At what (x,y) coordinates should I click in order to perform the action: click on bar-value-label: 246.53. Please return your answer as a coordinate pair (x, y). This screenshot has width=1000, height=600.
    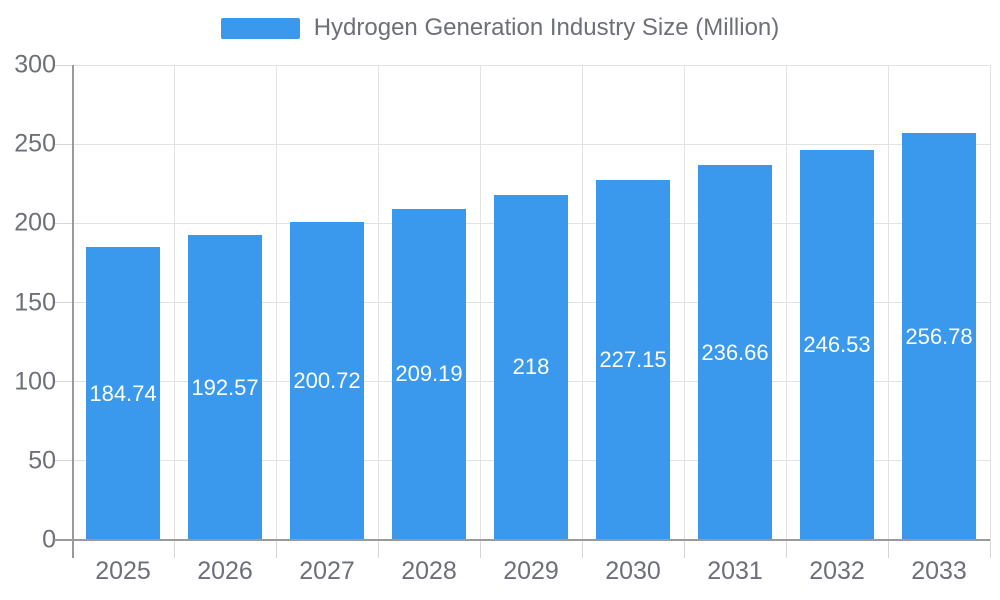
    Looking at the image, I should click on (837, 344).